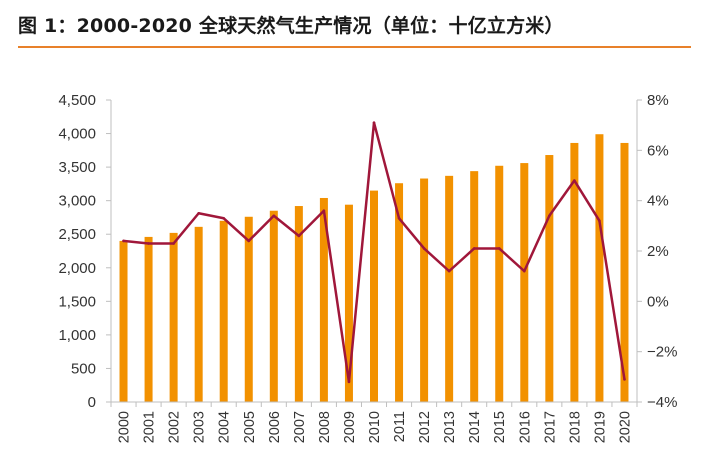  What do you see at coordinates (325, 427) in the screenshot?
I see `x-tick-label: 2008` at bounding box center [325, 427].